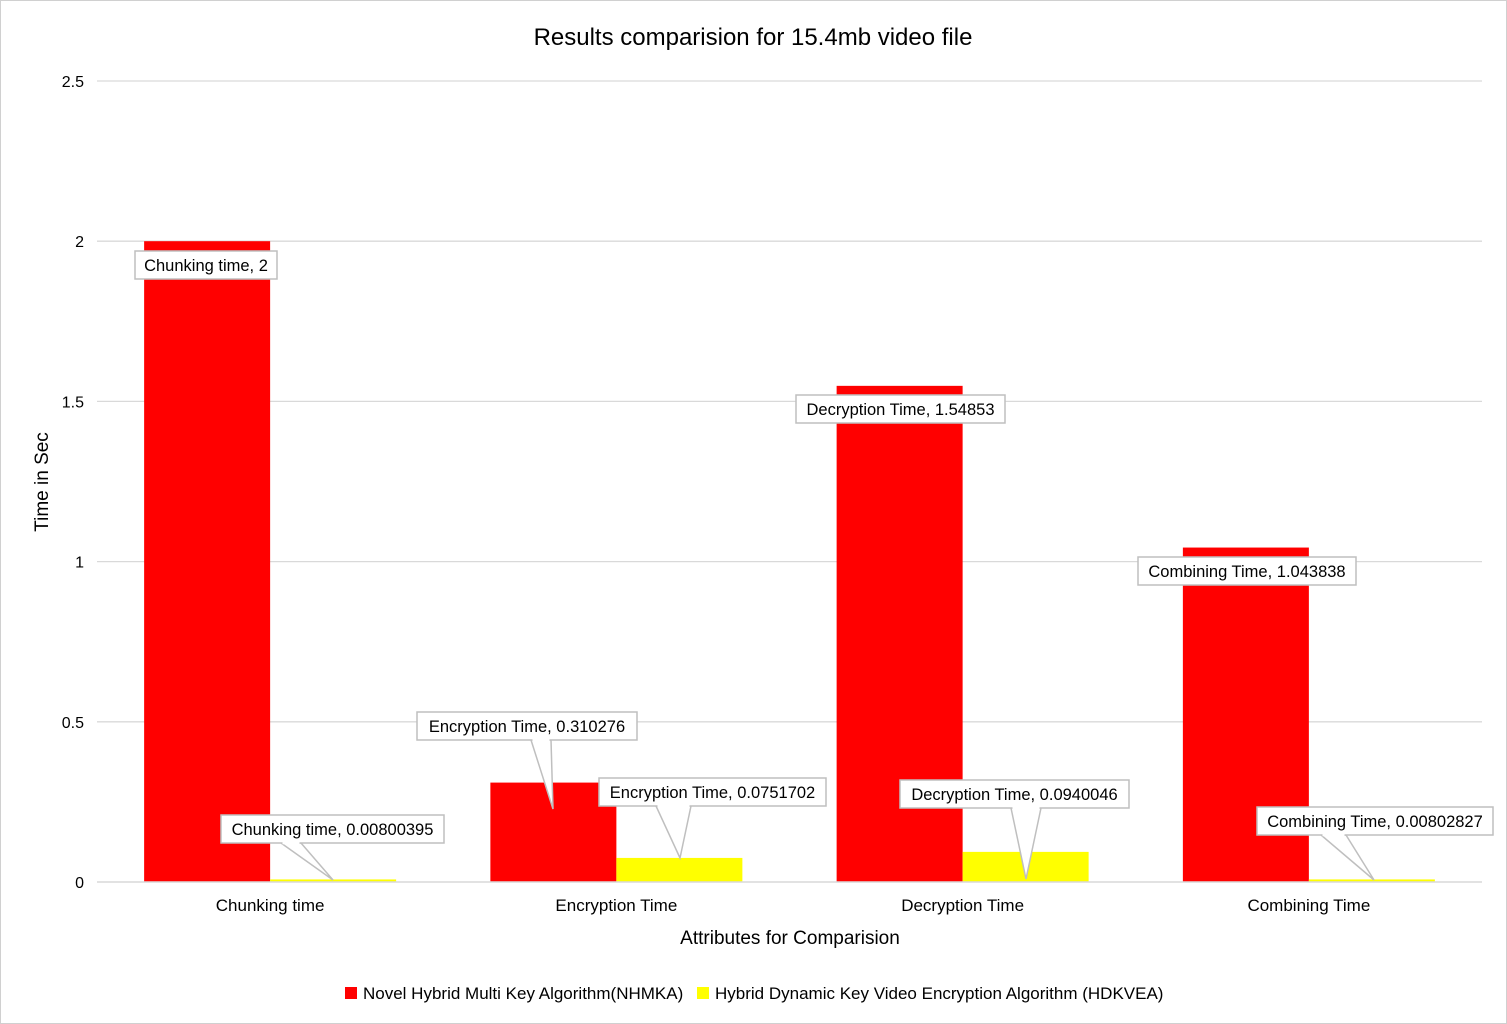 Image resolution: width=1507 pixels, height=1024 pixels. I want to click on y-axis-title: Time in Sec, so click(42, 482).